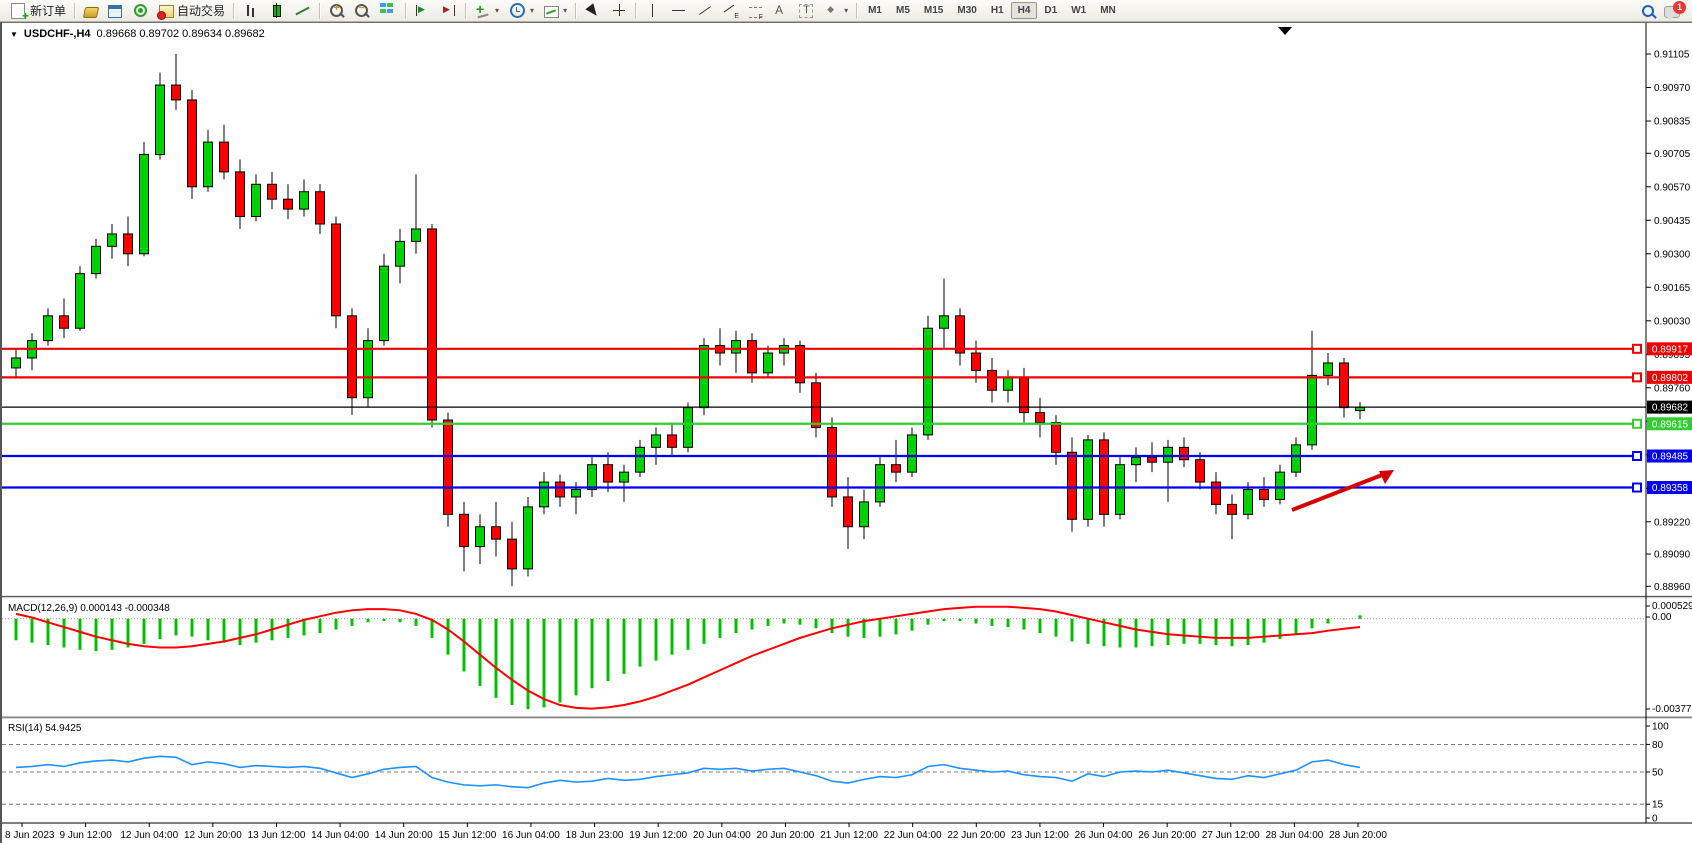  What do you see at coordinates (933, 10) in the screenshot?
I see `timeframe-m15-button: M15` at bounding box center [933, 10].